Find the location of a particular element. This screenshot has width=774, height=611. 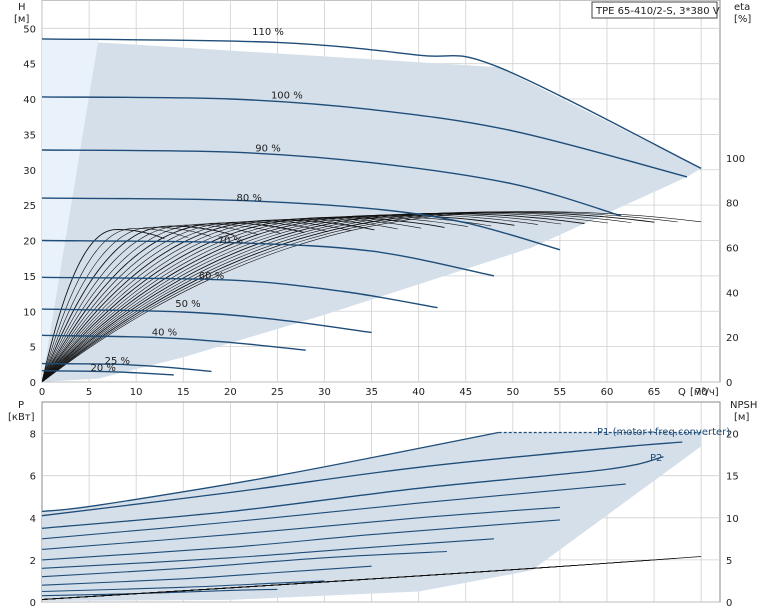

power-tick-label: 6 is located at coordinates (33, 477).